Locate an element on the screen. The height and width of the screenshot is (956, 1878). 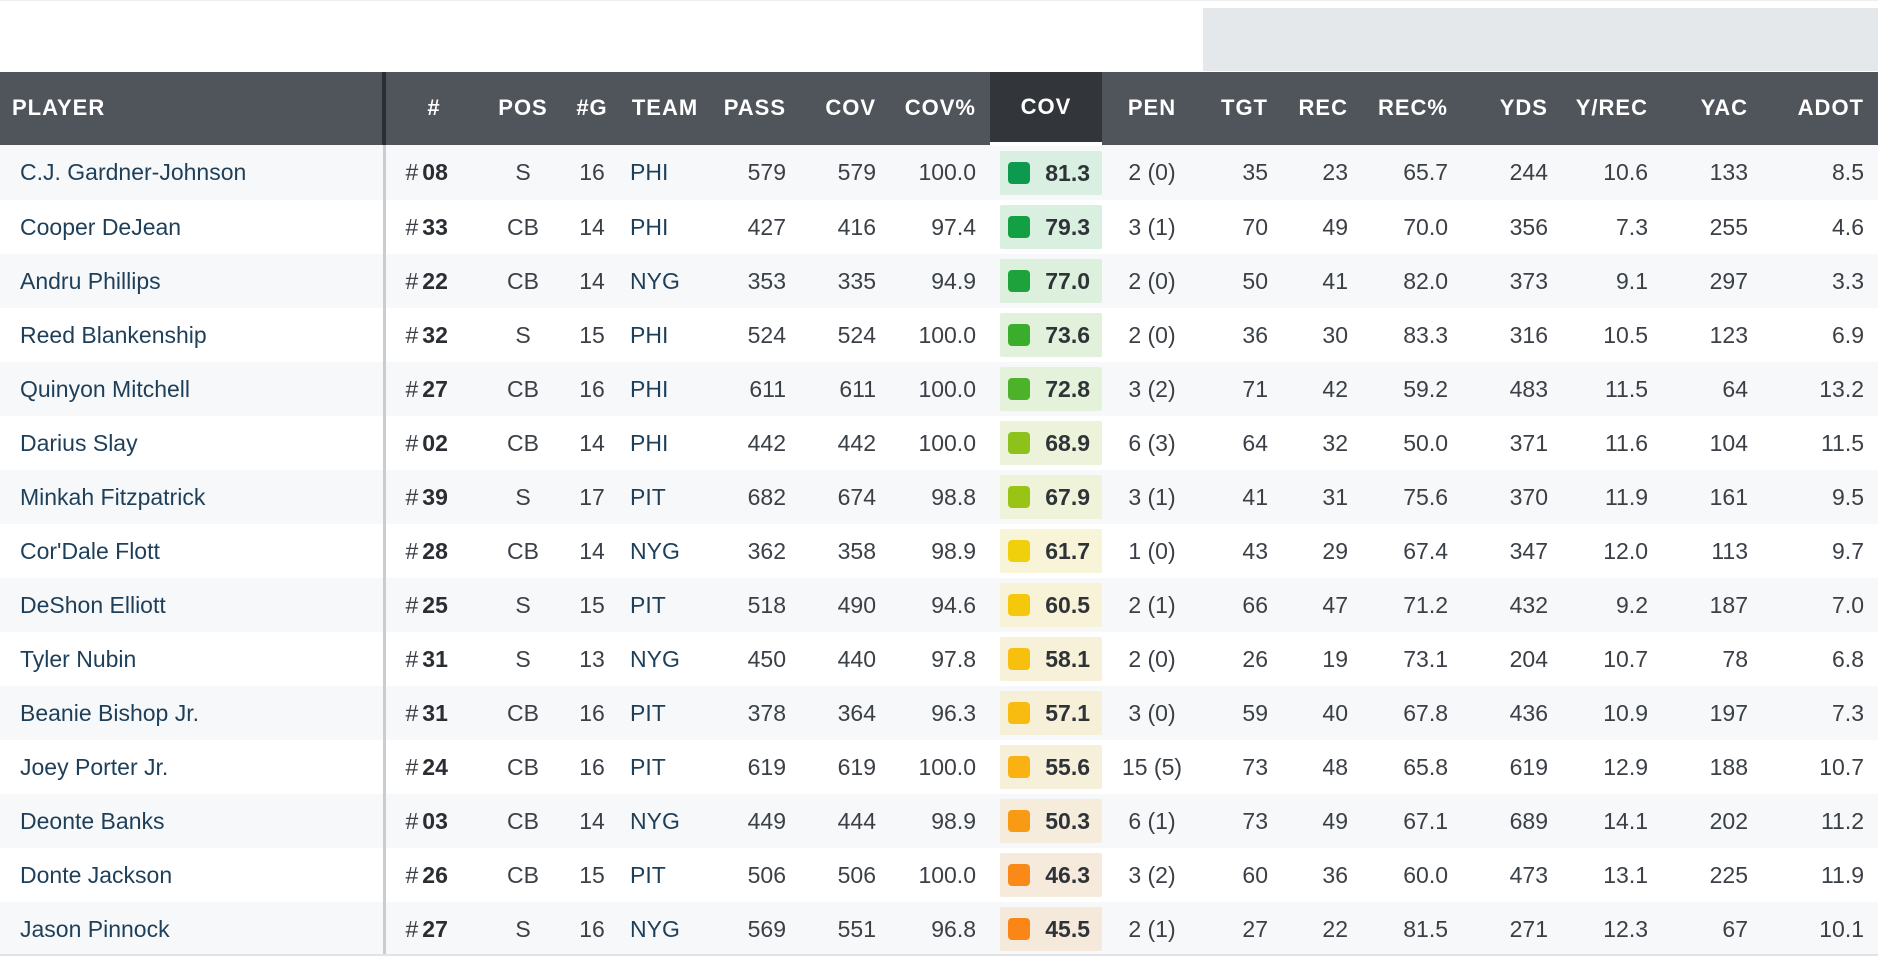
cell-cov-grade: 57.1 is located at coordinates (1046, 713).